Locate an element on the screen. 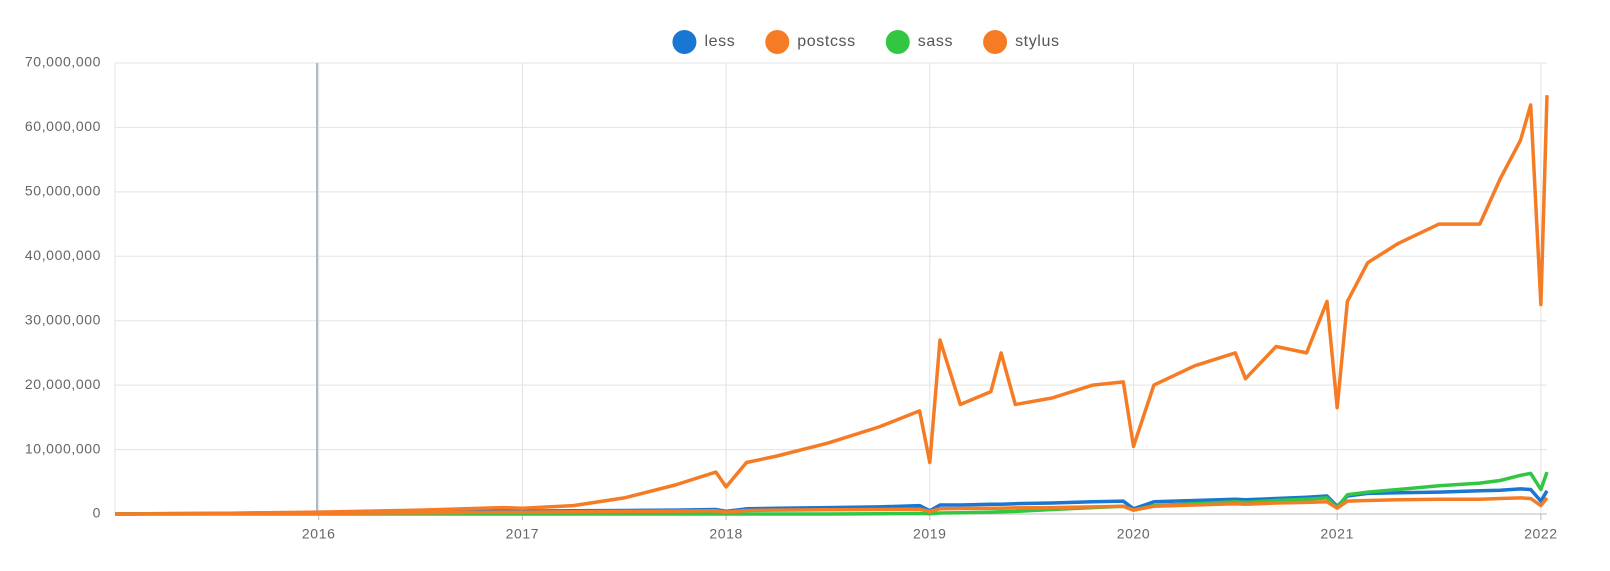 The height and width of the screenshot is (571, 1610). x-tick-label: 2018 is located at coordinates (726, 534).